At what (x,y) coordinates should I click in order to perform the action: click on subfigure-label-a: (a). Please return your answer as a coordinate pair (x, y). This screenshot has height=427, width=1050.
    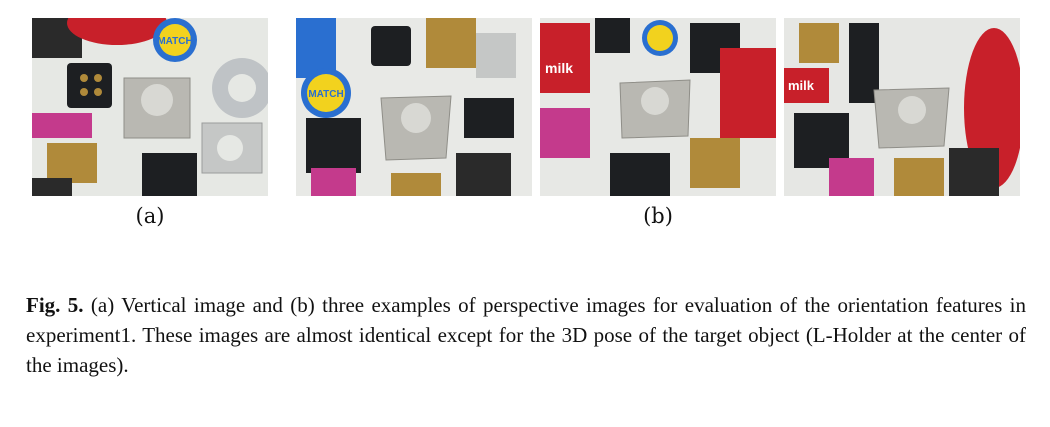
    Looking at the image, I should click on (150, 216).